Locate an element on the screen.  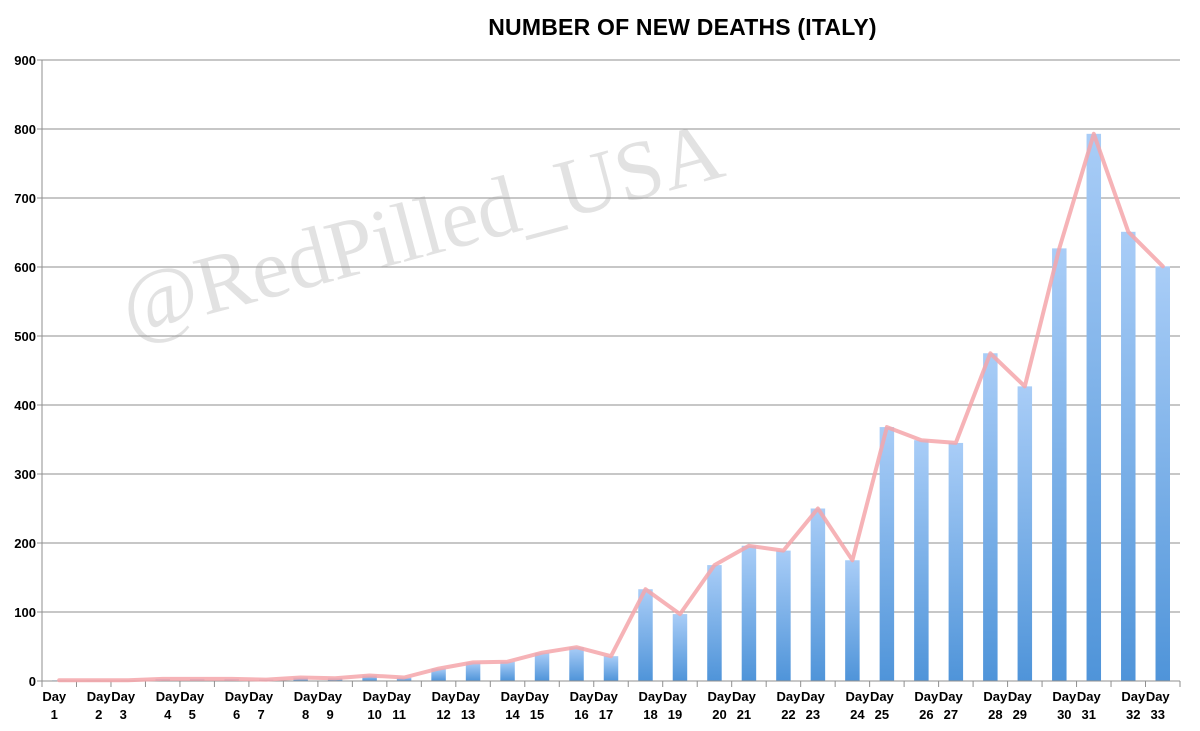
x-tick-label: Day 10 is located at coordinates (375, 705).